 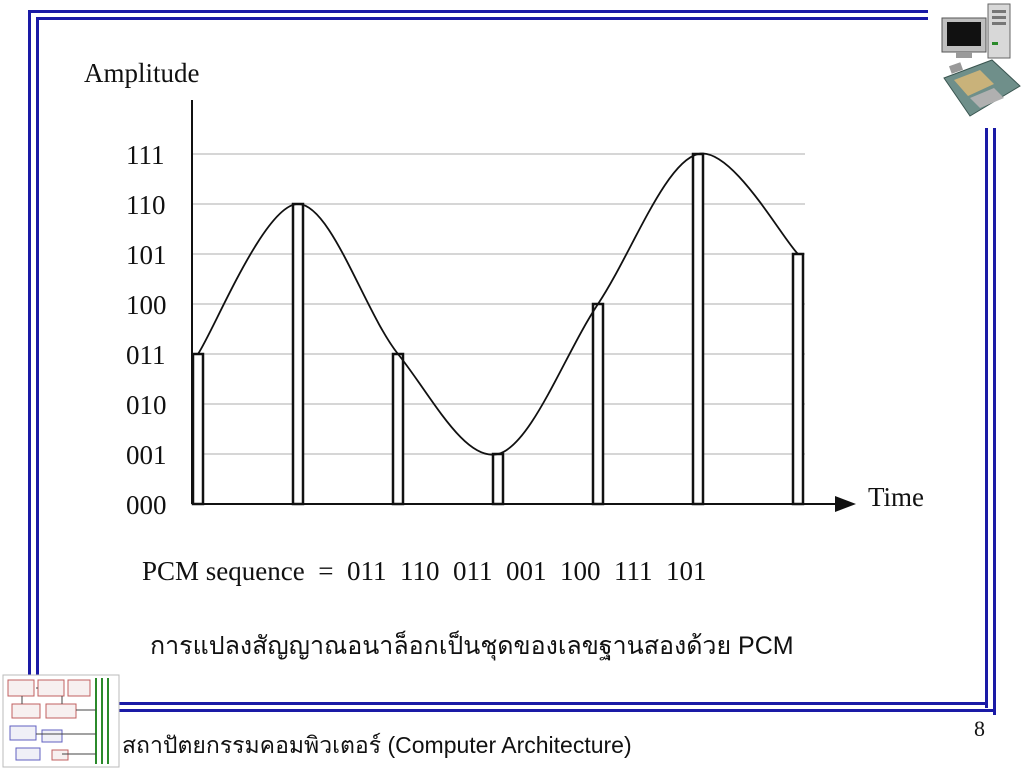 What do you see at coordinates (145, 155) in the screenshot?
I see `y-tick-label-111: 111` at bounding box center [145, 155].